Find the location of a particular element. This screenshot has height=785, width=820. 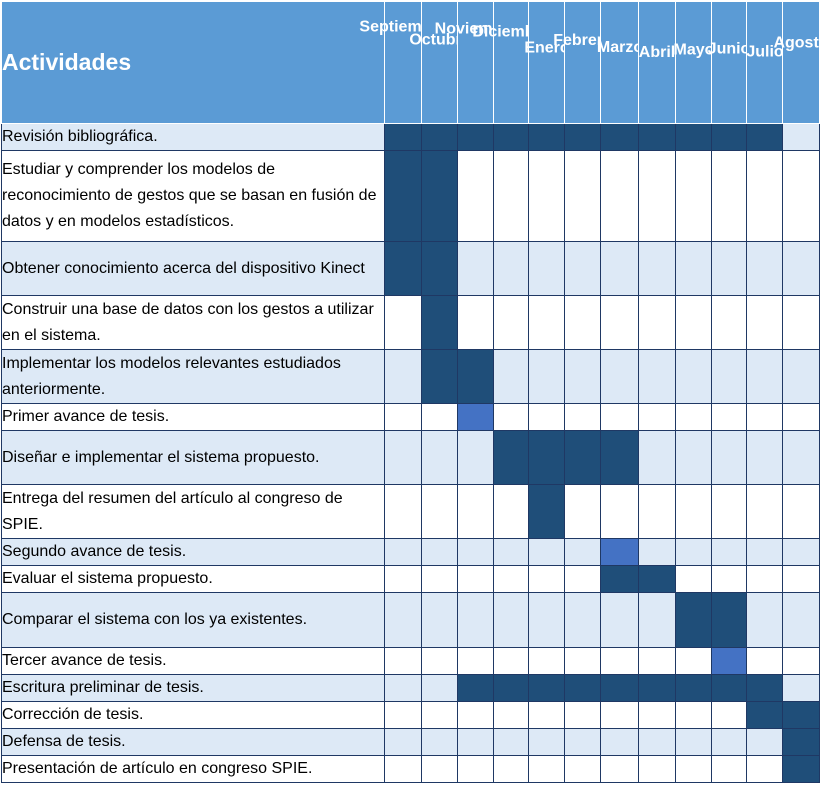

month-header: Febrero is located at coordinates (582, 62).